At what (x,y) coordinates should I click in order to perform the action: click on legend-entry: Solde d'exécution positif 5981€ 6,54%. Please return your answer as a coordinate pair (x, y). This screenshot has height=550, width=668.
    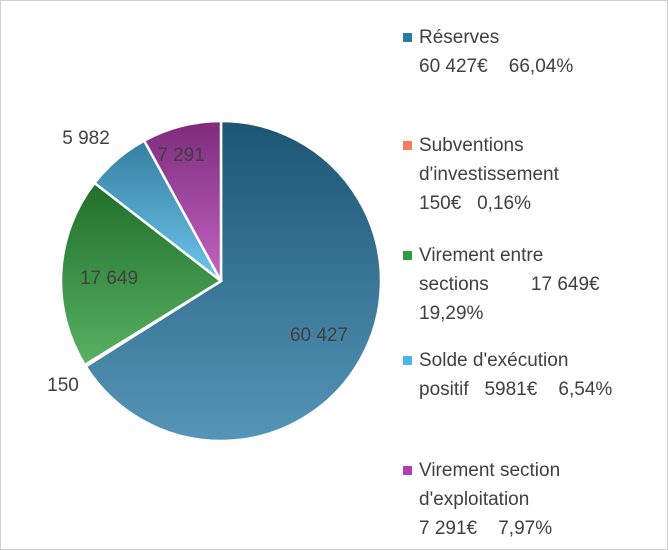
    Looking at the image, I should click on (516, 375).